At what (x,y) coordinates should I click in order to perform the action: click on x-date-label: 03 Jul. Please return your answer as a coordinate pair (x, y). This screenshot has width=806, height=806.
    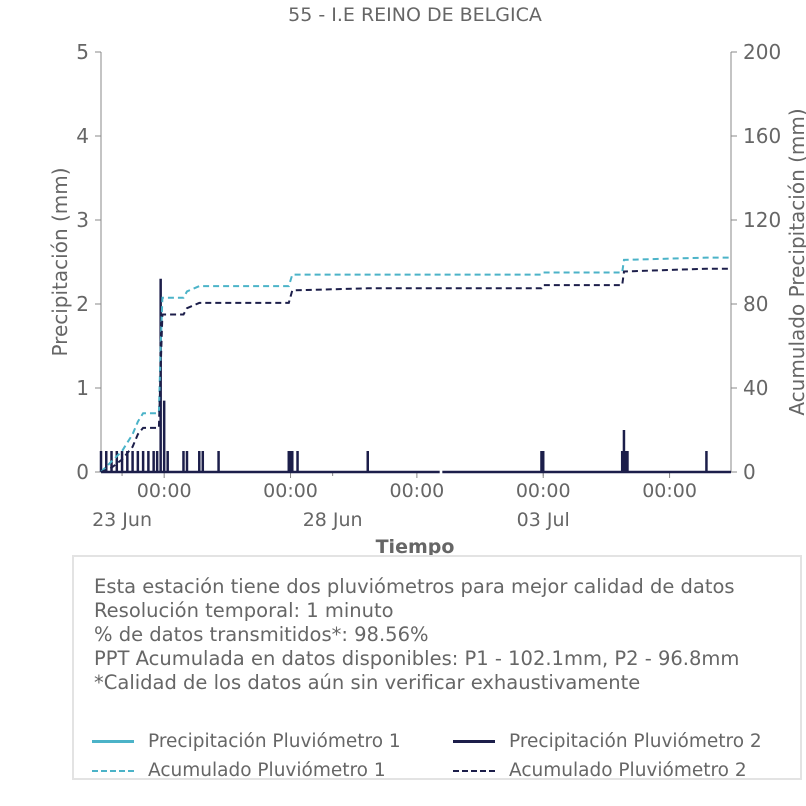
    Looking at the image, I should click on (543, 520).